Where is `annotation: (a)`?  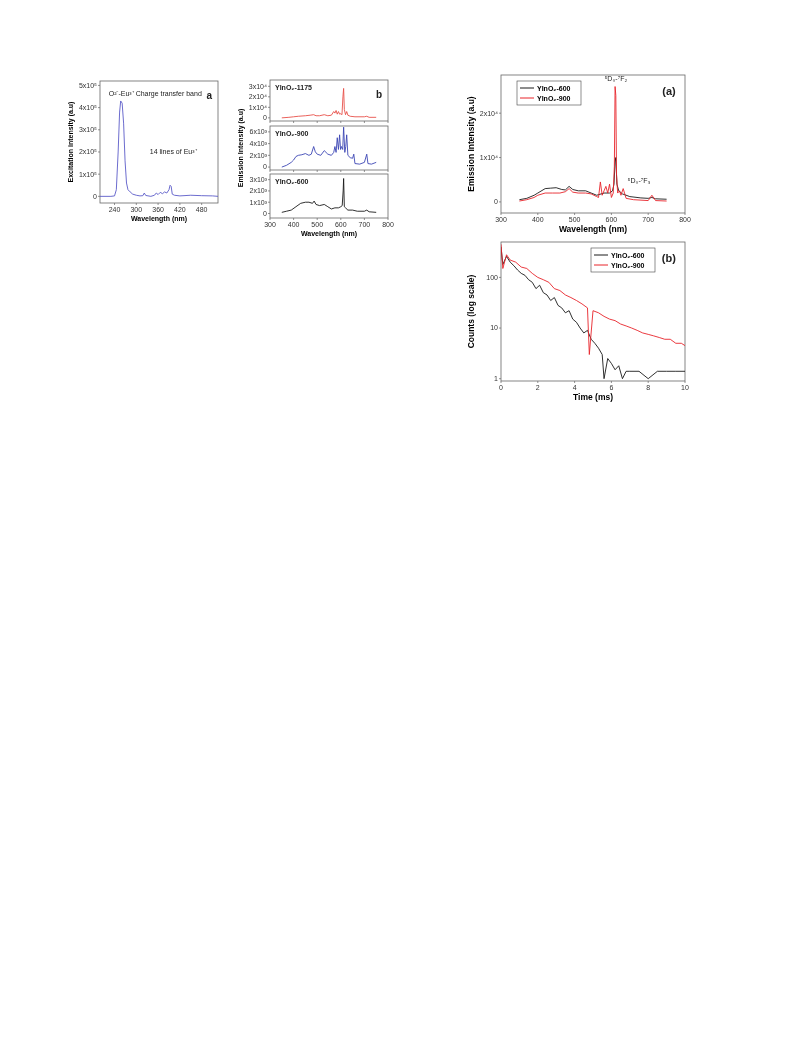 annotation: (a) is located at coordinates (669, 90).